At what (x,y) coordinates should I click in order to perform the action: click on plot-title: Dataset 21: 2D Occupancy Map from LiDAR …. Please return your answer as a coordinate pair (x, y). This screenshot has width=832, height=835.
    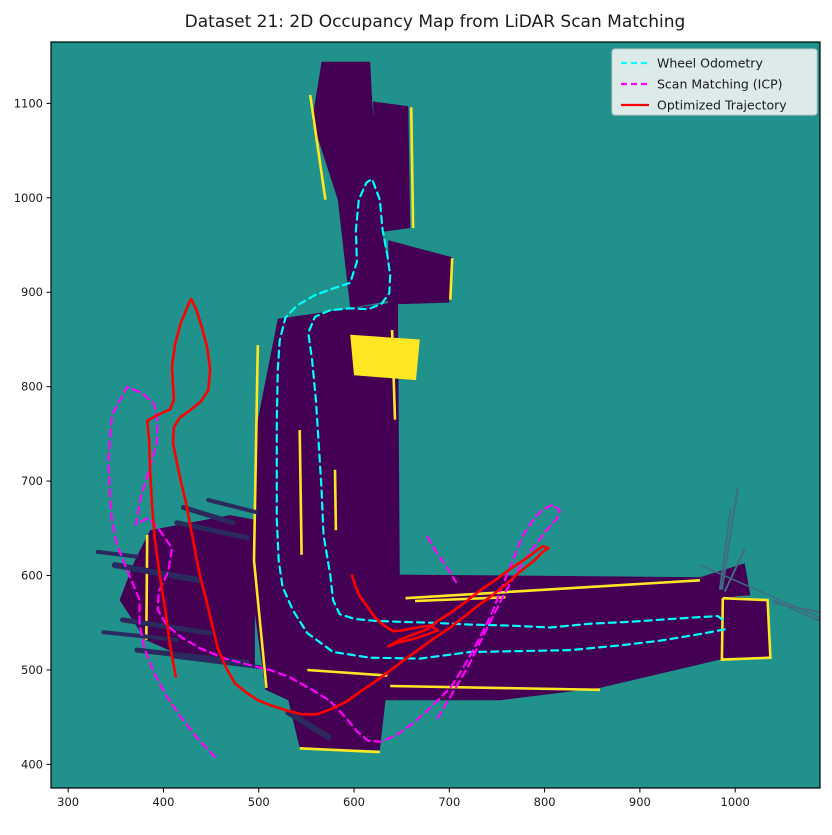
    Looking at the image, I should click on (435, 22).